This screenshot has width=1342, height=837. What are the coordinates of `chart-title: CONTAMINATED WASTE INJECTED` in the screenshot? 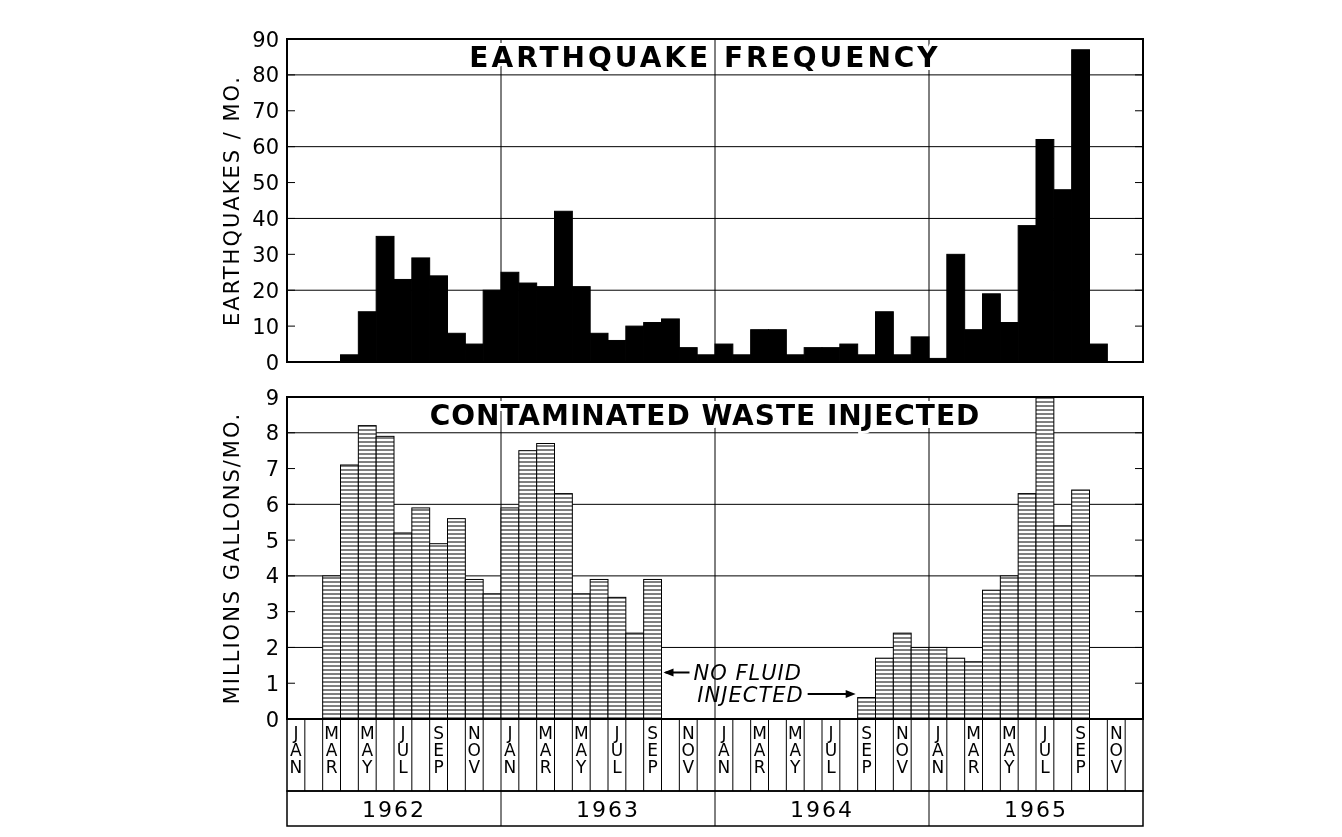 It's located at (705, 415).